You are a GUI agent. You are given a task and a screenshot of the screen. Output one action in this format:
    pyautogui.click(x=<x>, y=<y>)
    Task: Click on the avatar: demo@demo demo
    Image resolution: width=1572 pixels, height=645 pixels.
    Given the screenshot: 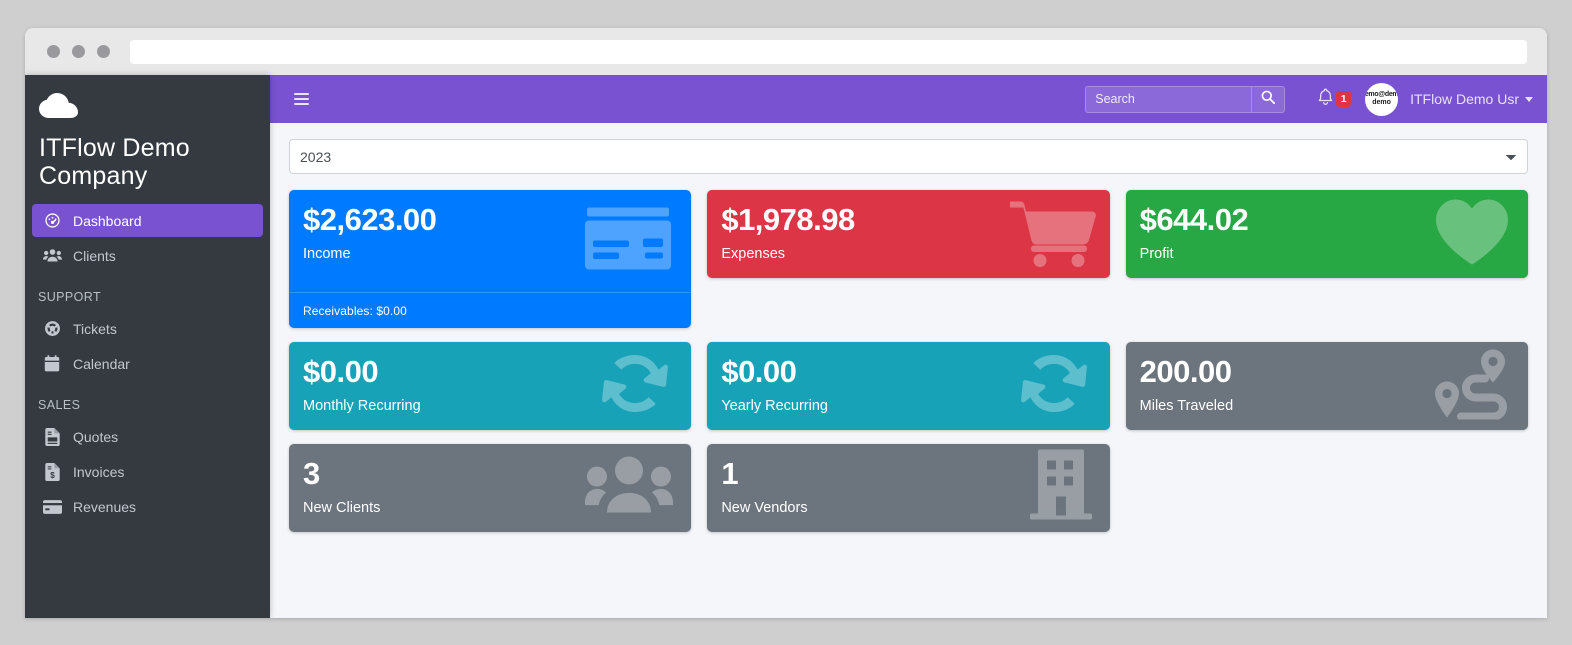 What is the action you would take?
    pyautogui.click(x=1382, y=99)
    